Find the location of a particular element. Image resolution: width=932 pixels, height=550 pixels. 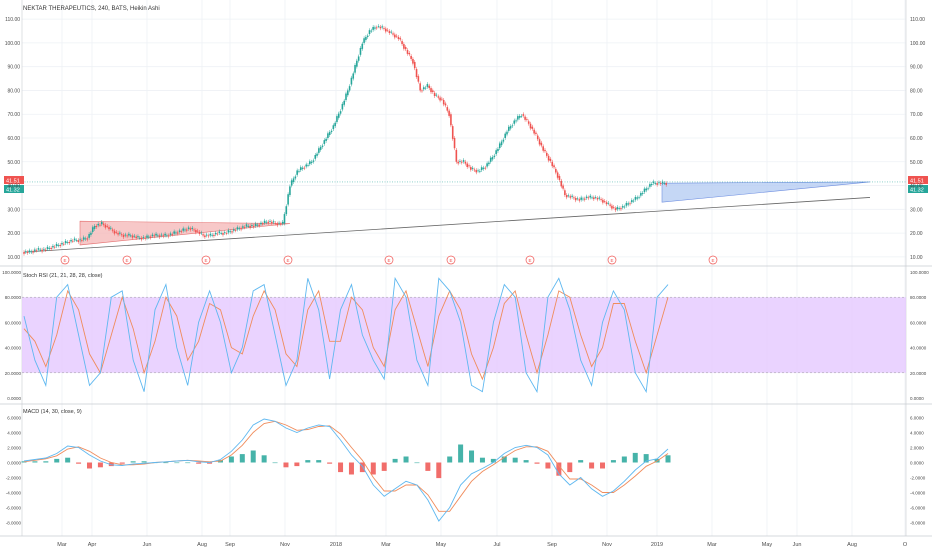

price-tick-label: 90.00 is located at coordinates (916, 68).